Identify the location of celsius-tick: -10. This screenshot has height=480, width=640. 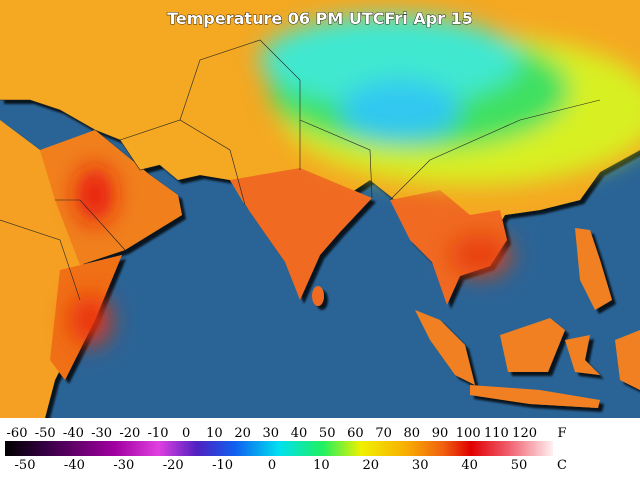
(222, 465).